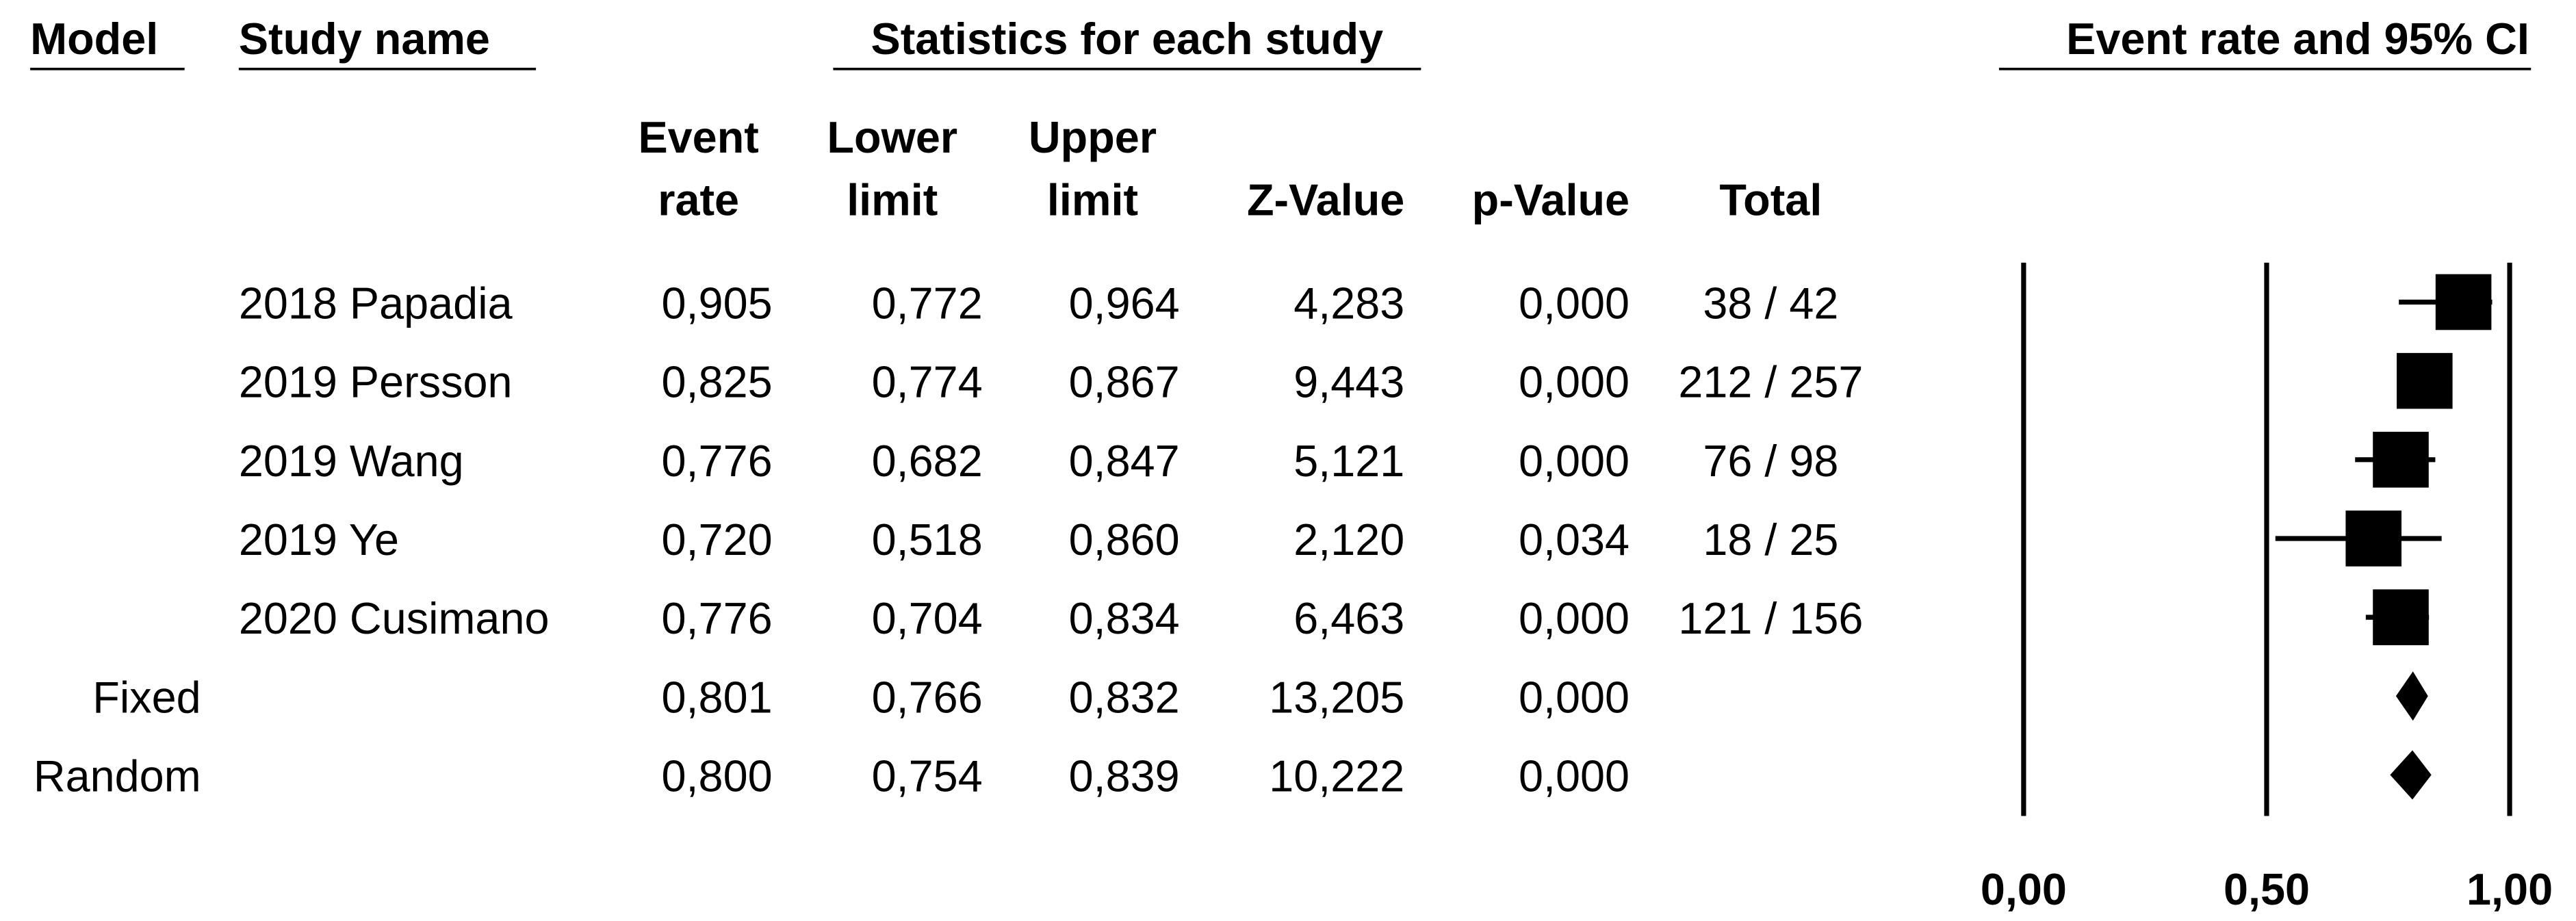  I want to click on x-tick-label: 0,00, so click(2024, 889).